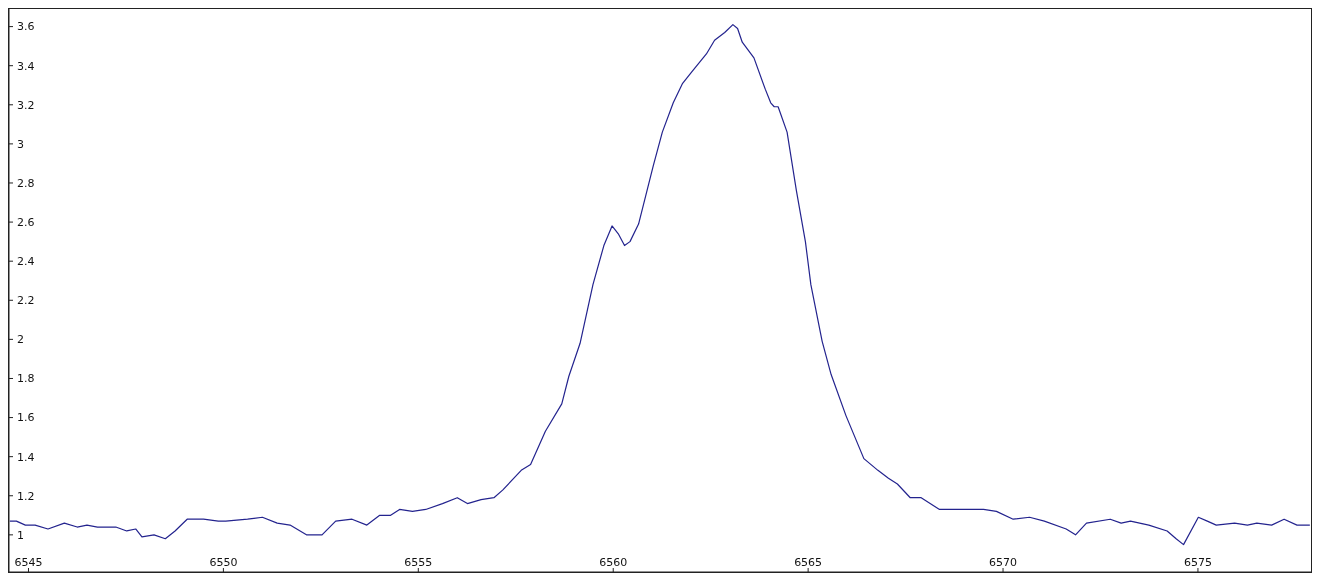  I want to click on x-tick-label: 6555, so click(418, 562).